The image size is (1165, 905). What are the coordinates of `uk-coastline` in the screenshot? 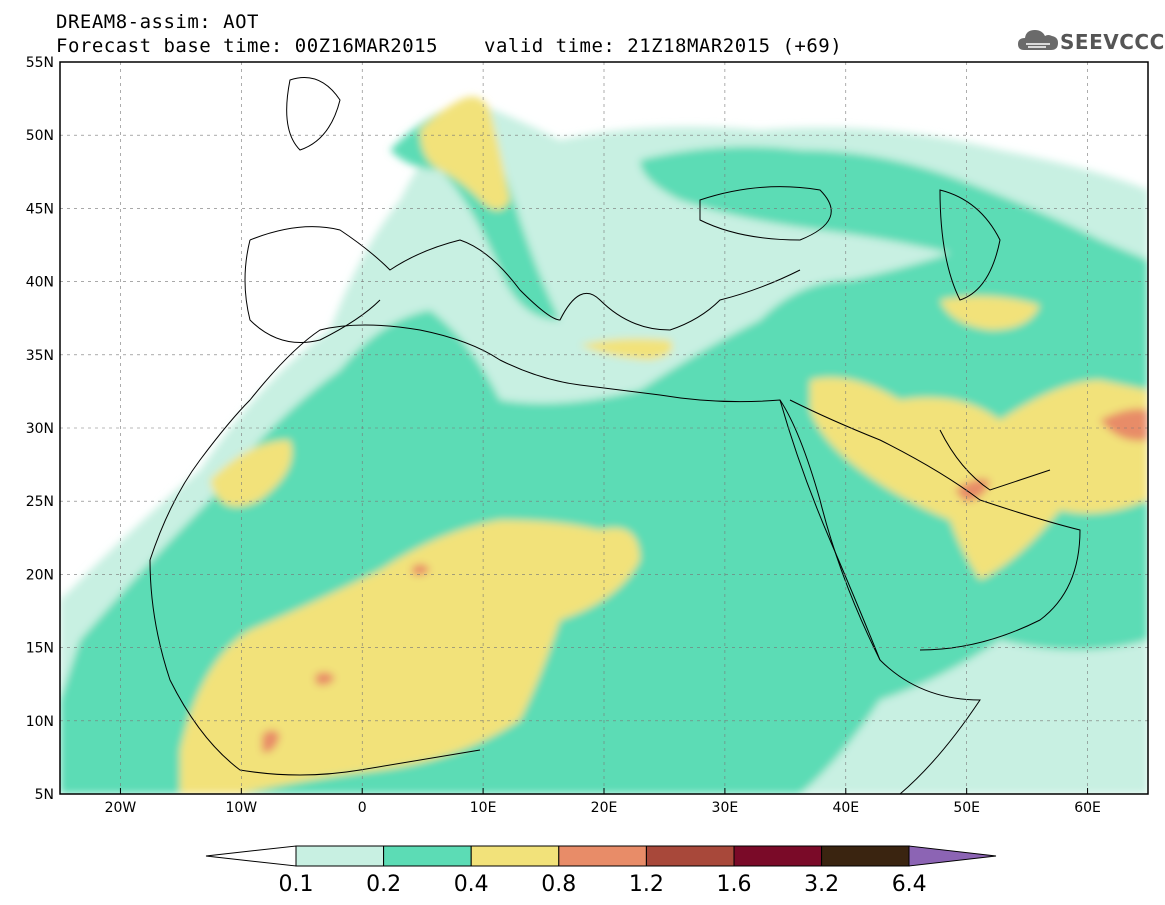 It's located at (313, 114).